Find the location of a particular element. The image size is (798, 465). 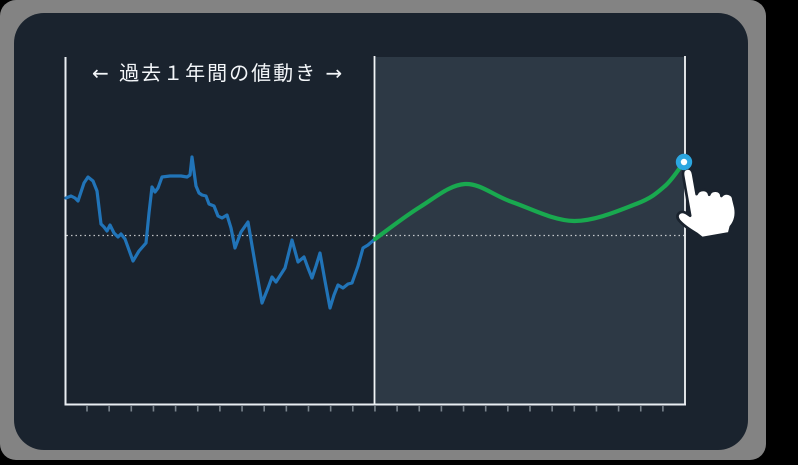

hand-pointer-icon is located at coordinates (707, 203).